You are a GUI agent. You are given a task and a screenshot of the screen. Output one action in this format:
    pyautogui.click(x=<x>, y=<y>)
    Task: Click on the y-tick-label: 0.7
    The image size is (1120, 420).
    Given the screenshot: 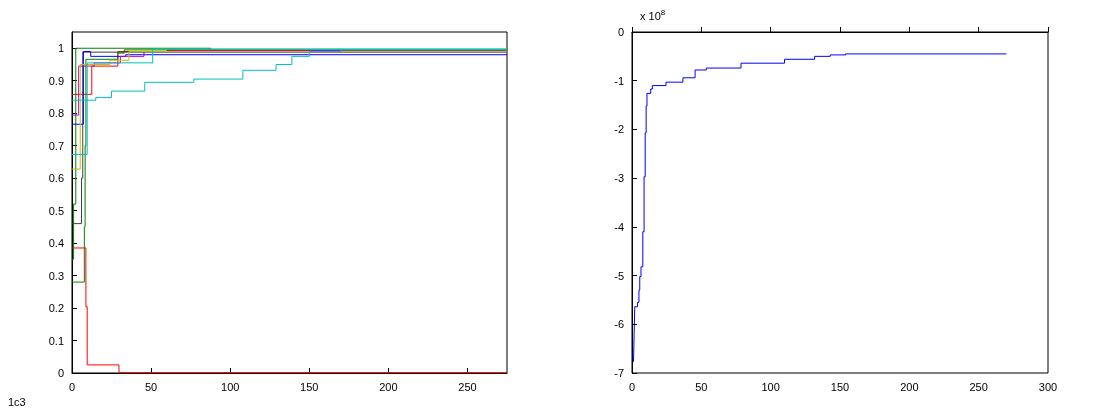 What is the action you would take?
    pyautogui.click(x=56, y=145)
    